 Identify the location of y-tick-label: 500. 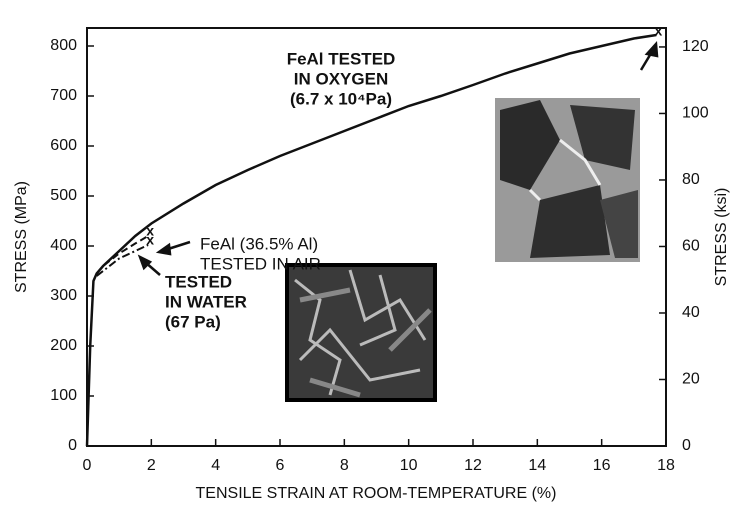
(63, 195).